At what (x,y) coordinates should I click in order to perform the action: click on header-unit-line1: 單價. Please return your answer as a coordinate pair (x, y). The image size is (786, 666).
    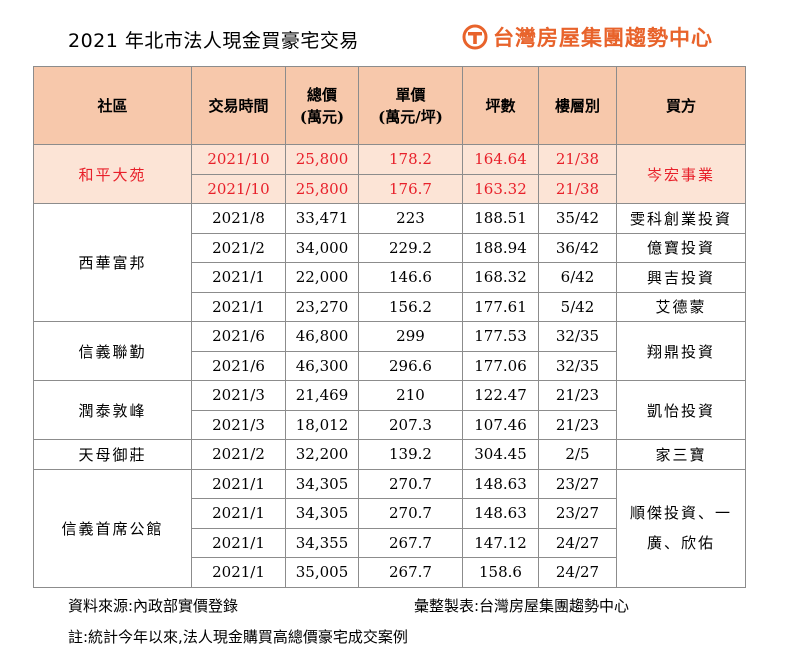
    Looking at the image, I should click on (410, 94).